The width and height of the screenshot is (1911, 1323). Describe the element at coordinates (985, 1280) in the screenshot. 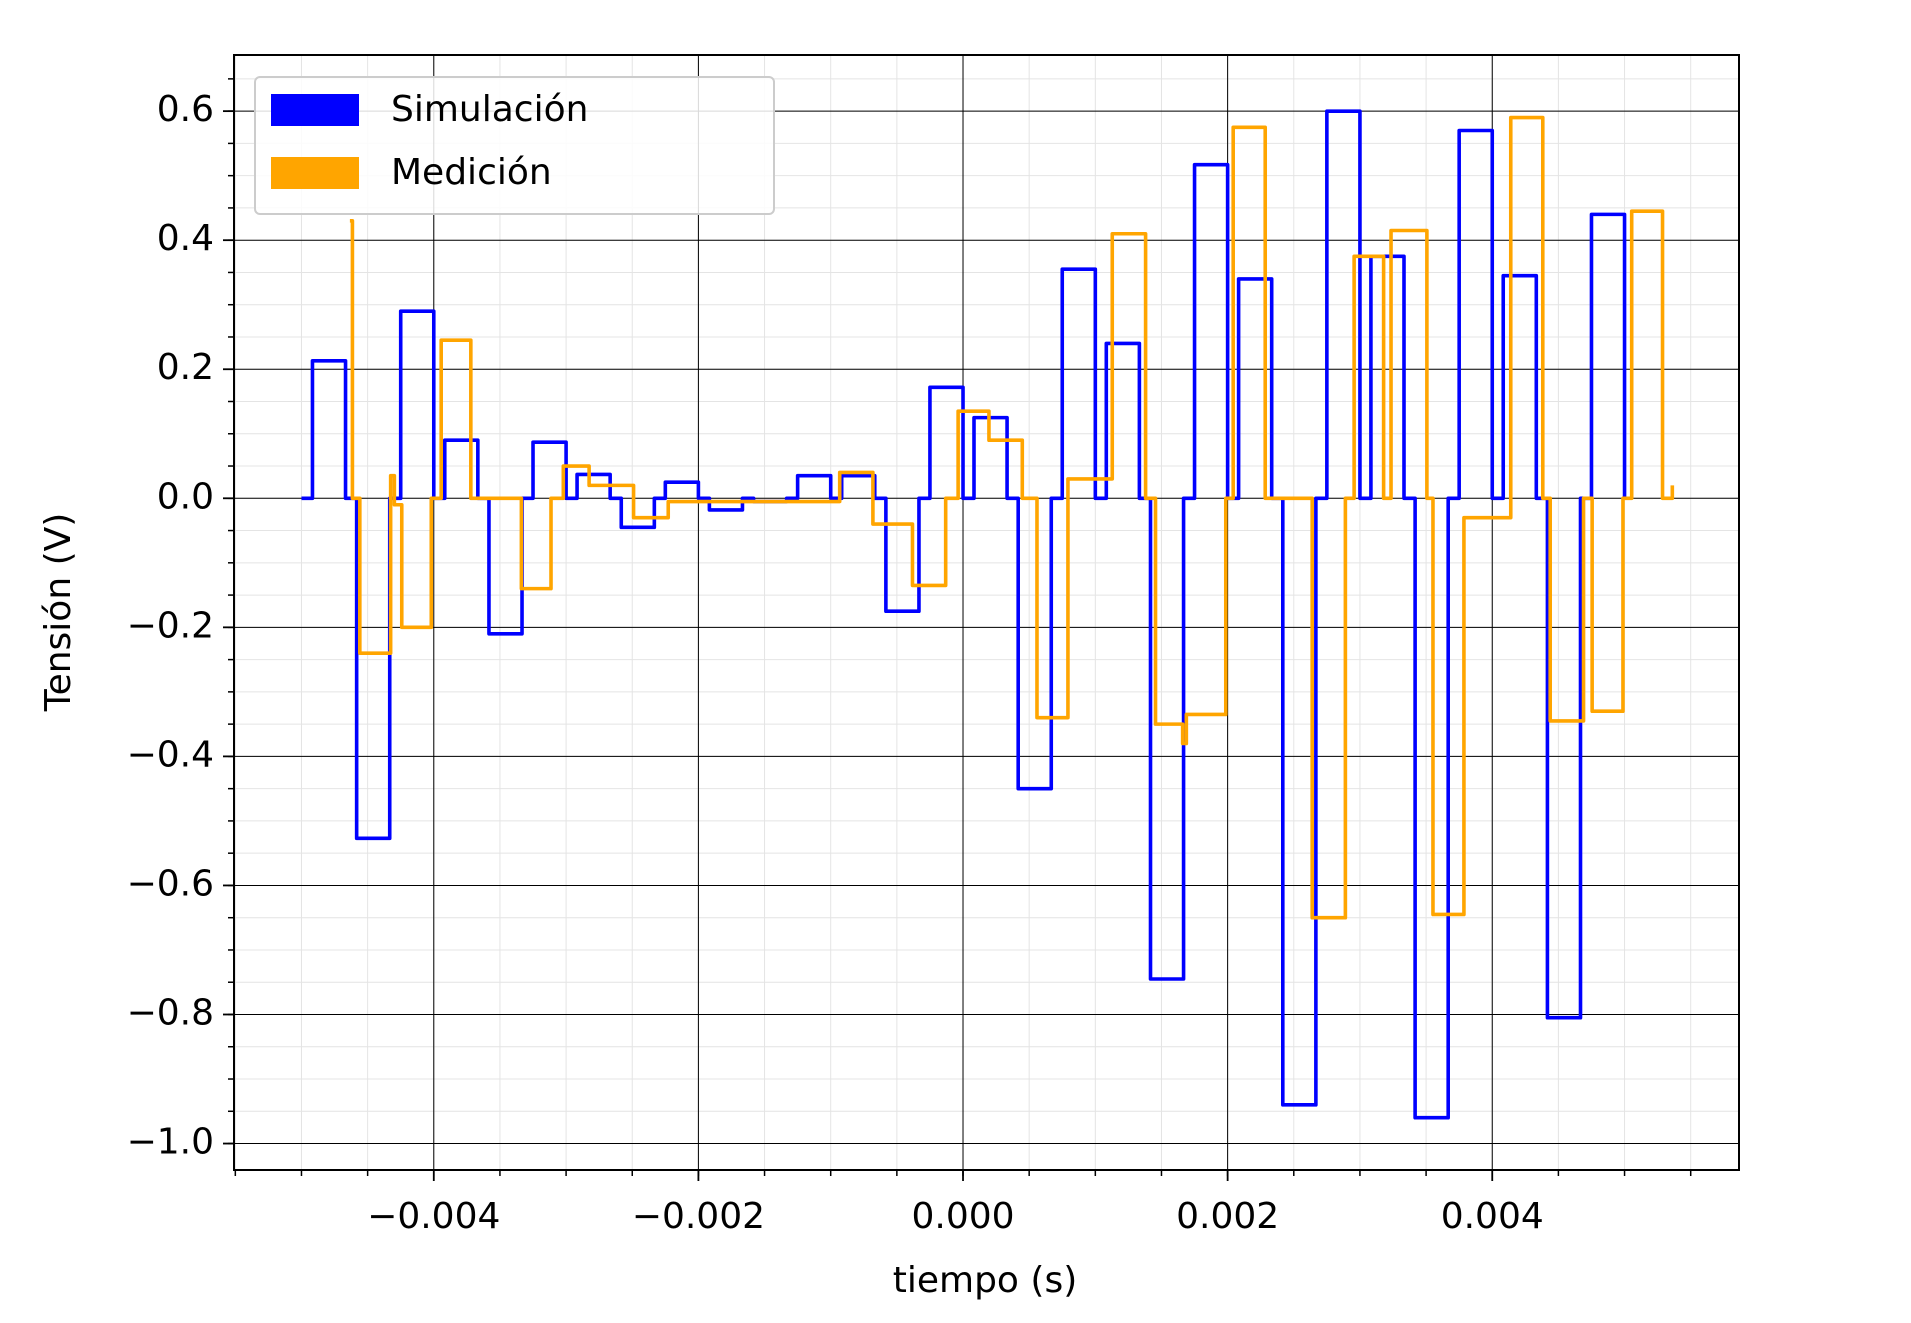

I see `x-axis-label: tiempo (s)` at that location.